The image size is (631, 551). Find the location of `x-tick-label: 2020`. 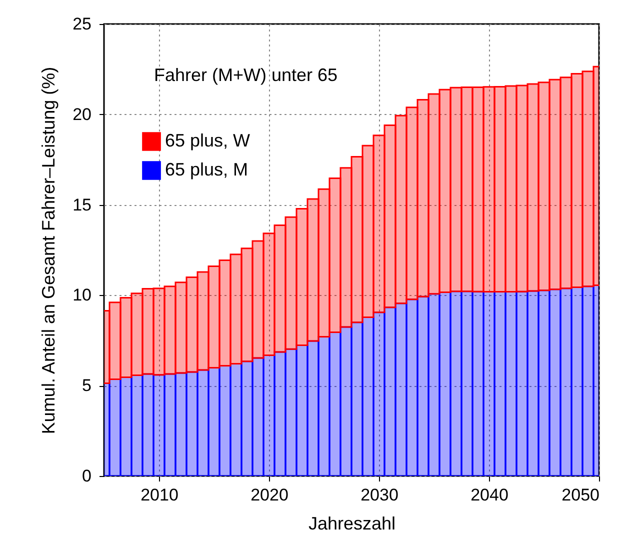

x-tick-label: 2020 is located at coordinates (269, 495).